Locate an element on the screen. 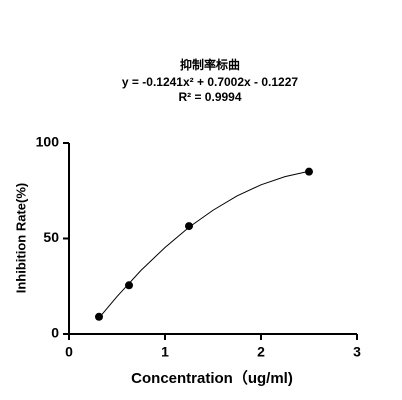 The image size is (402, 400). y-tick-label: 0 is located at coordinates (55, 333).